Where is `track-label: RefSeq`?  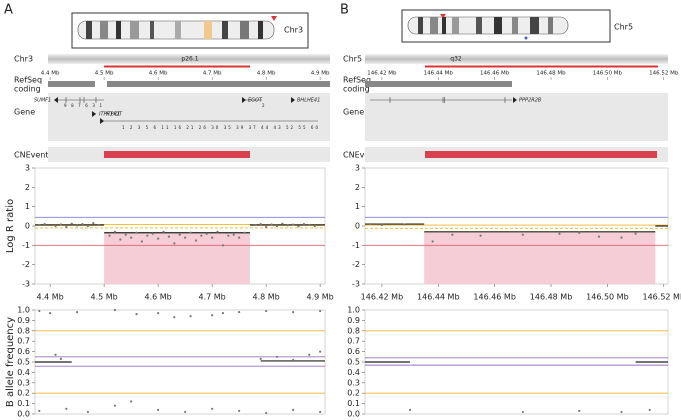
track-label: RefSeq is located at coordinates (357, 80).